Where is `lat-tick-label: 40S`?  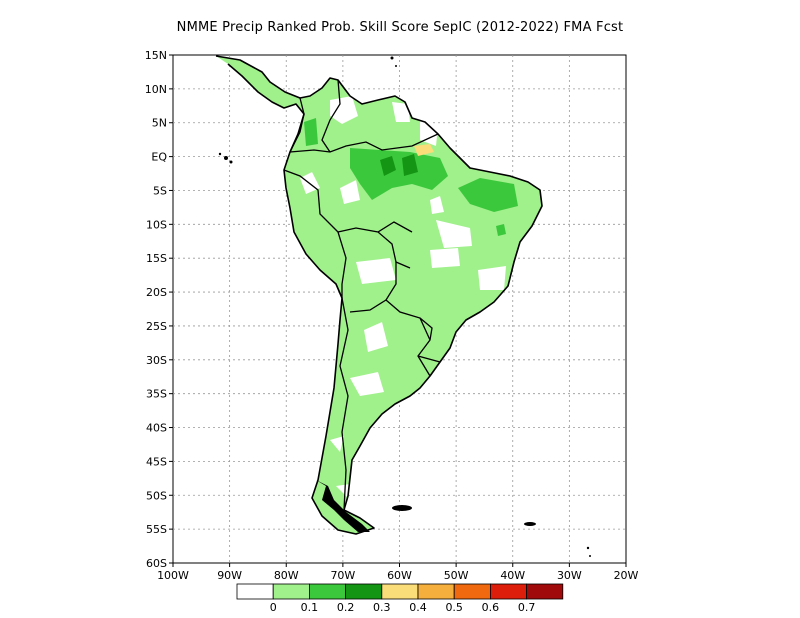 lat-tick-label: 40S is located at coordinates (156, 428).